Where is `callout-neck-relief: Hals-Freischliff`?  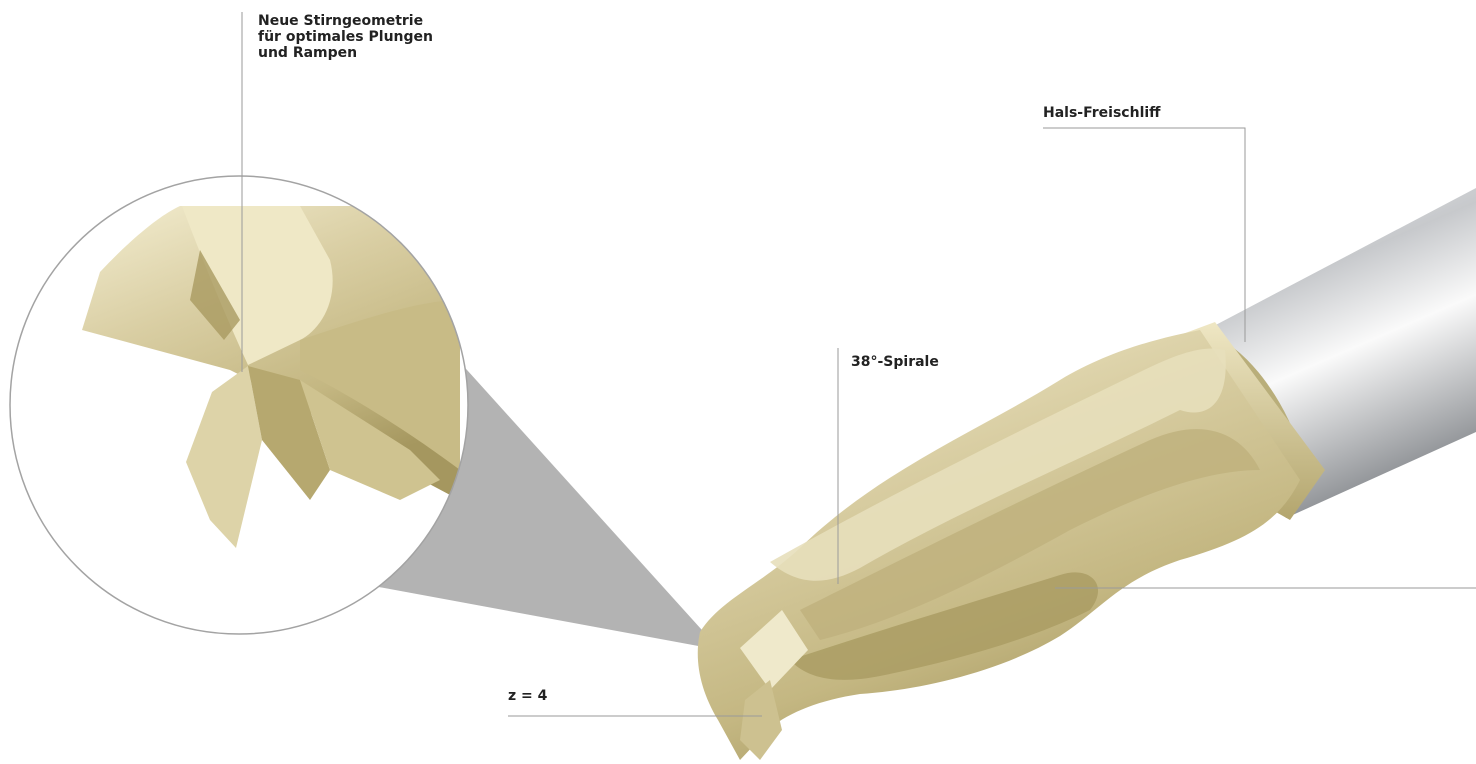
callout-neck-relief: Hals-Freischliff is located at coordinates (1102, 113).